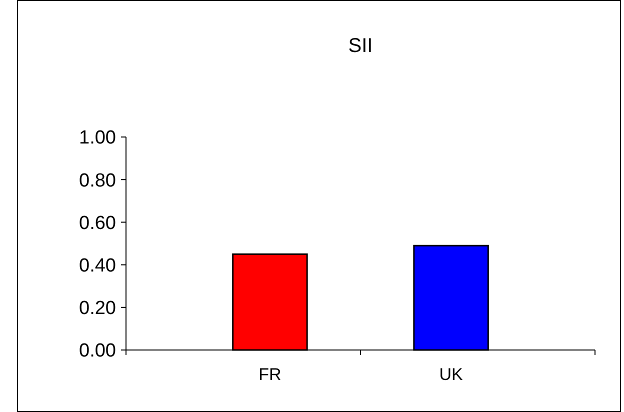 Image resolution: width=624 pixels, height=412 pixels. Describe the element at coordinates (97, 138) in the screenshot. I see `y-tick-label: 1.00` at that location.